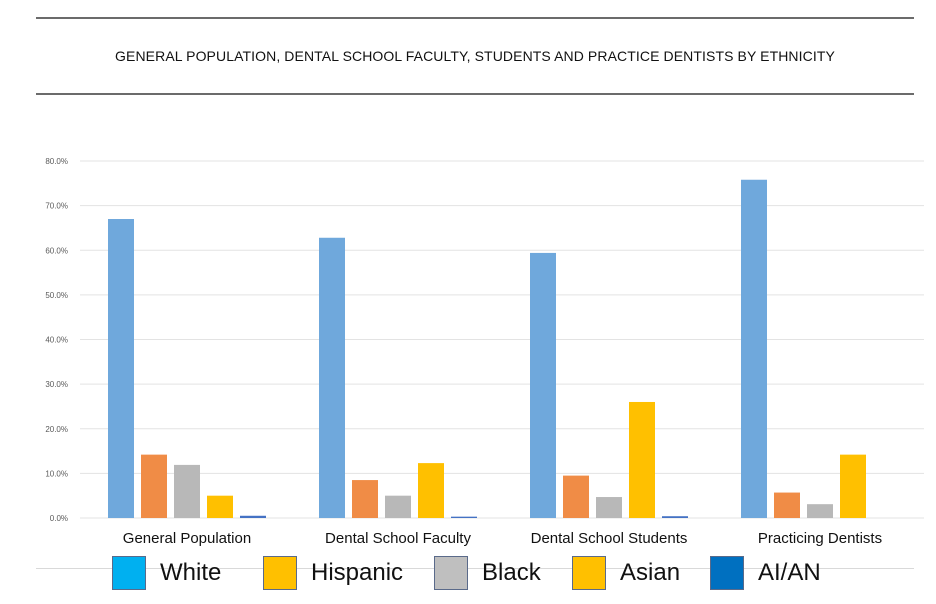  What do you see at coordinates (56, 206) in the screenshot?
I see `y-tick-label: 70.0%` at bounding box center [56, 206].